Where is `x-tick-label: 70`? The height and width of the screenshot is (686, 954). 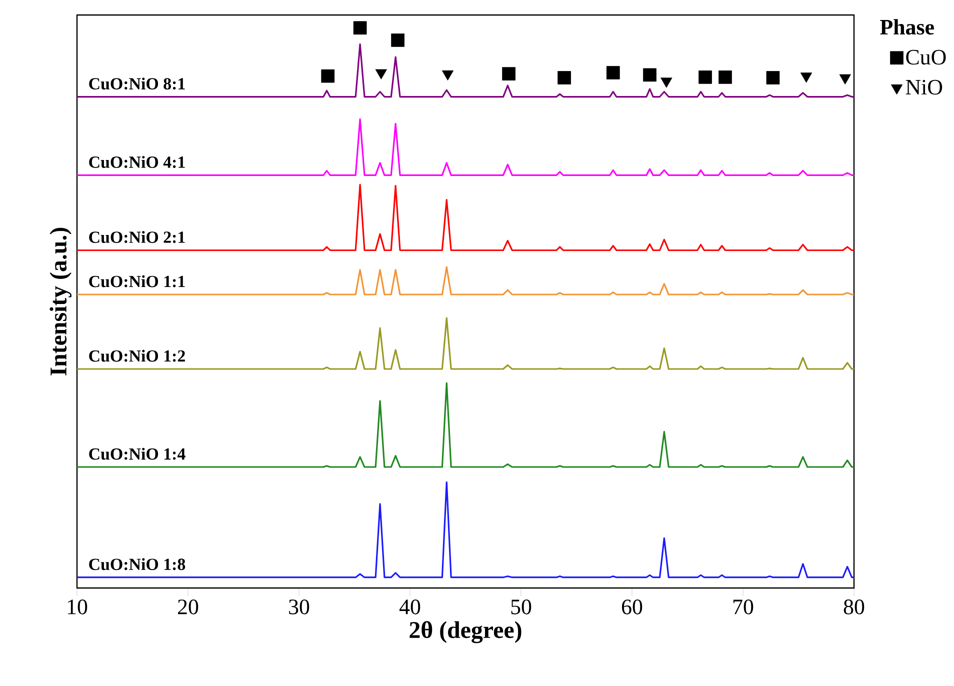
x-tick-label: 70 is located at coordinates (743, 607).